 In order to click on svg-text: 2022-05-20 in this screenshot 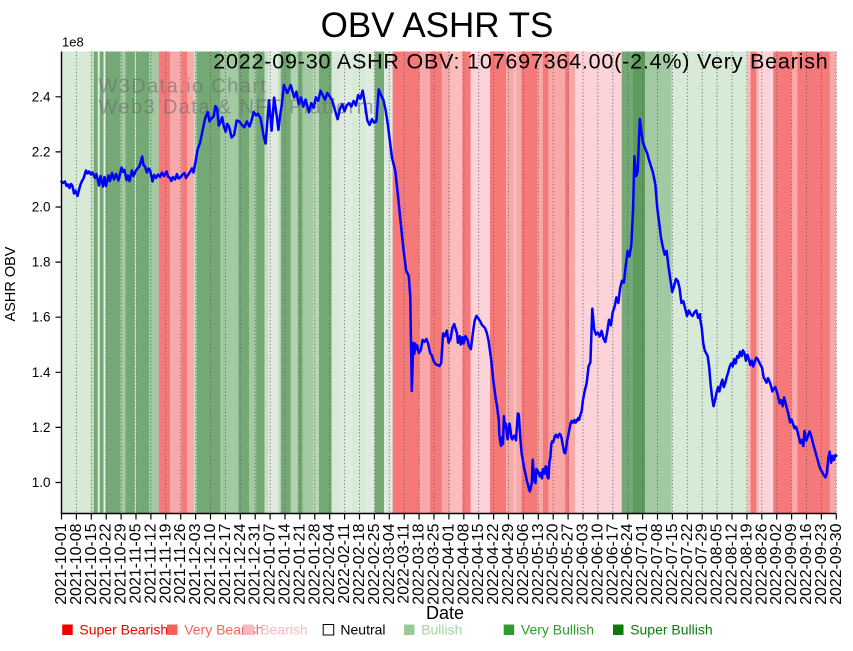, I will do `click(553, 563)`.